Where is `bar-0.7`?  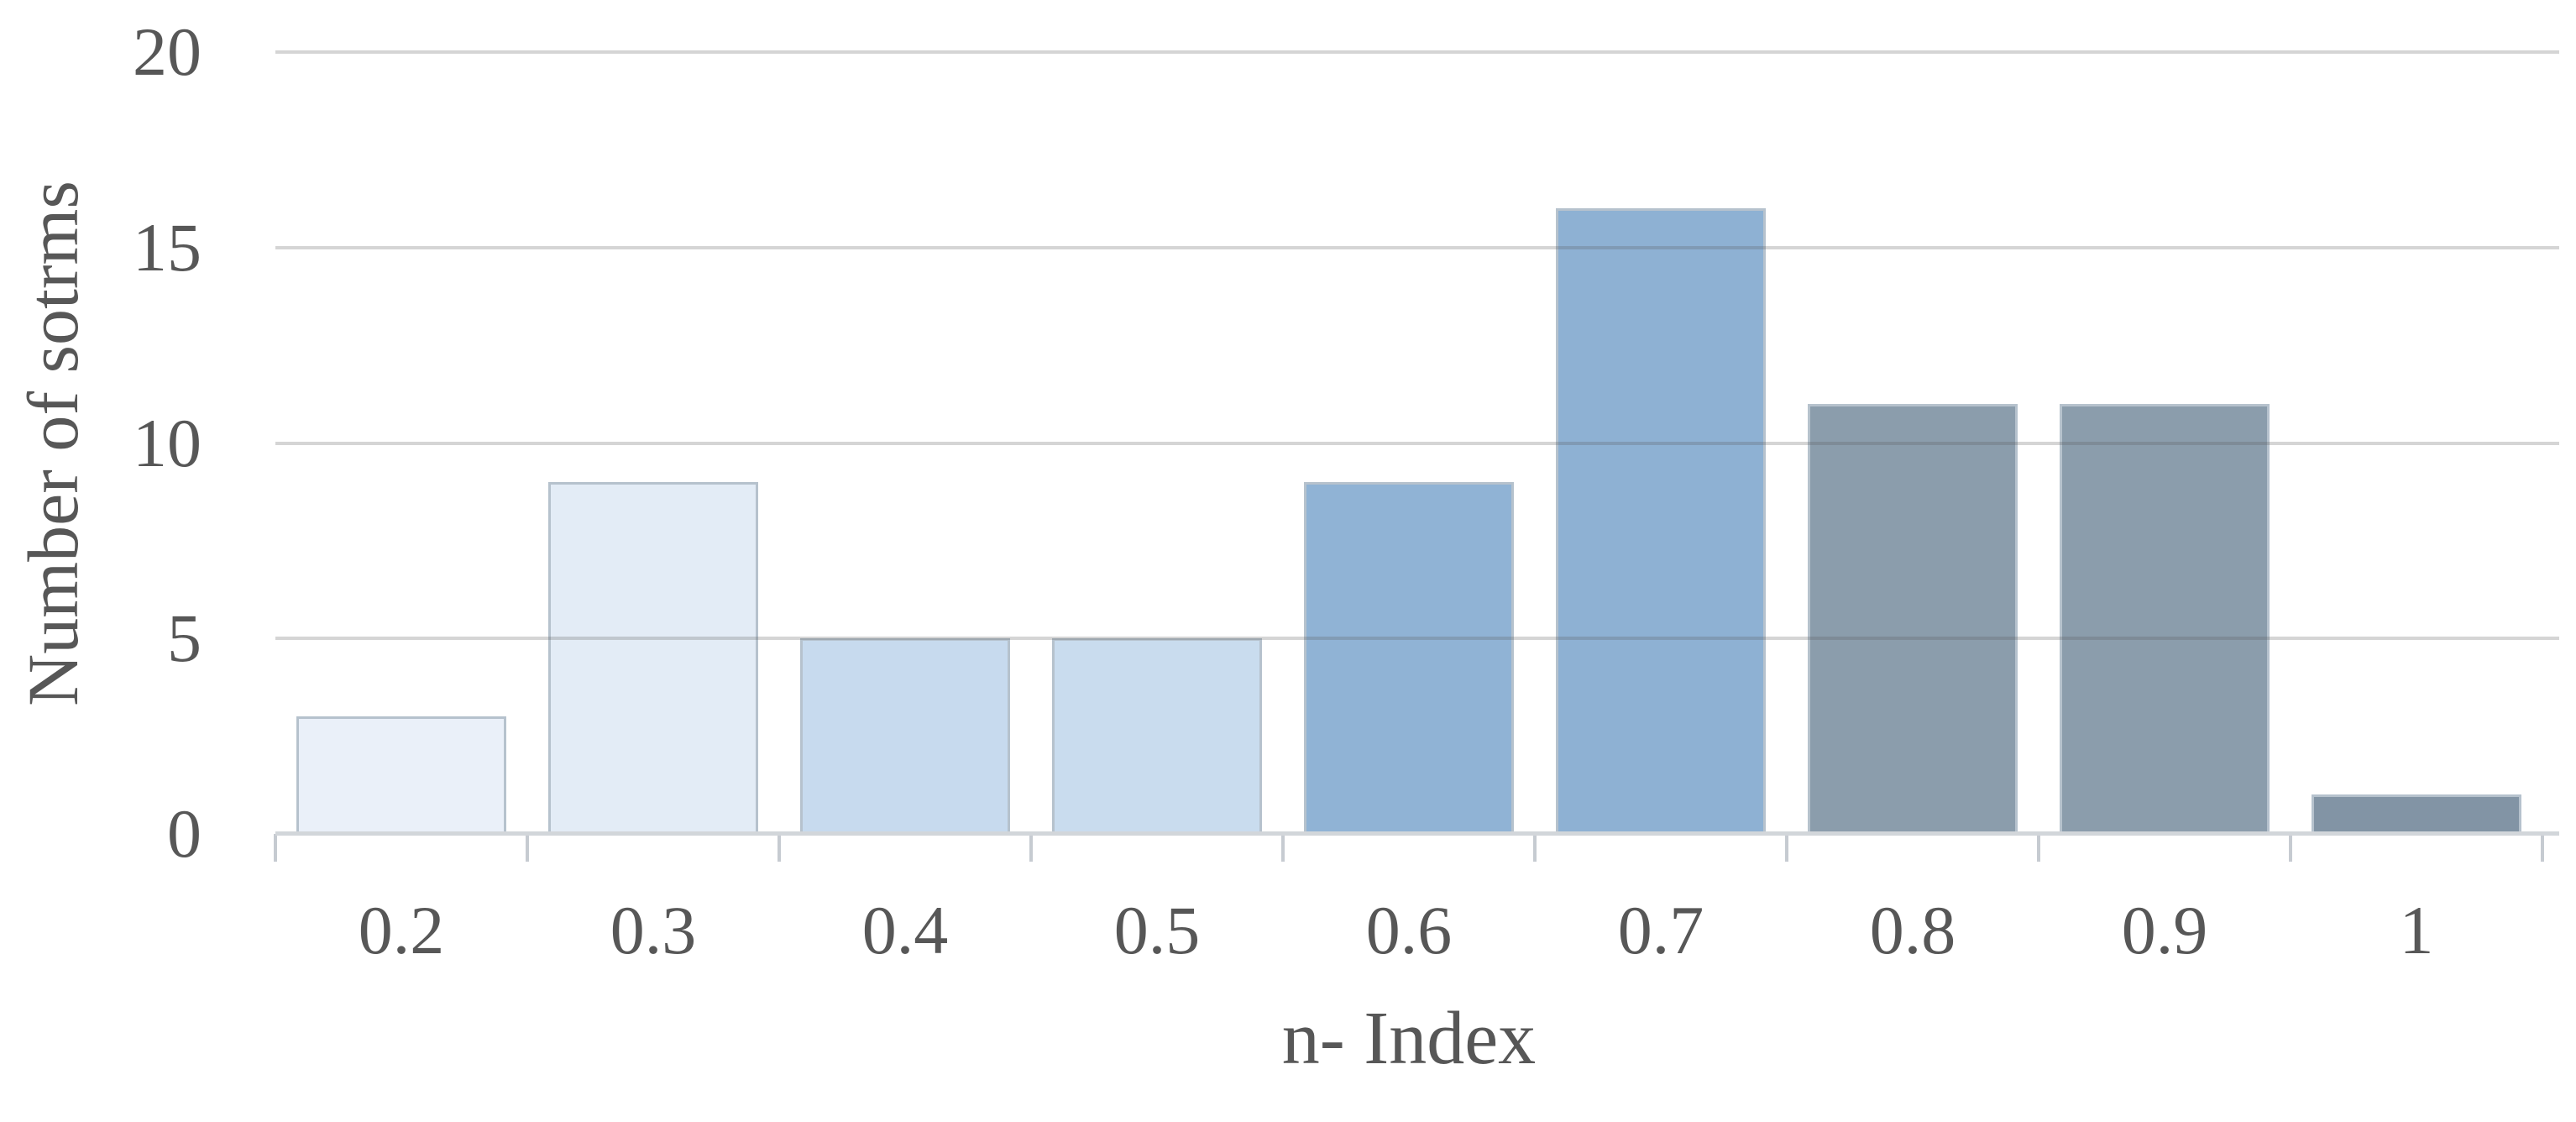
bar-0.7 is located at coordinates (1661, 521).